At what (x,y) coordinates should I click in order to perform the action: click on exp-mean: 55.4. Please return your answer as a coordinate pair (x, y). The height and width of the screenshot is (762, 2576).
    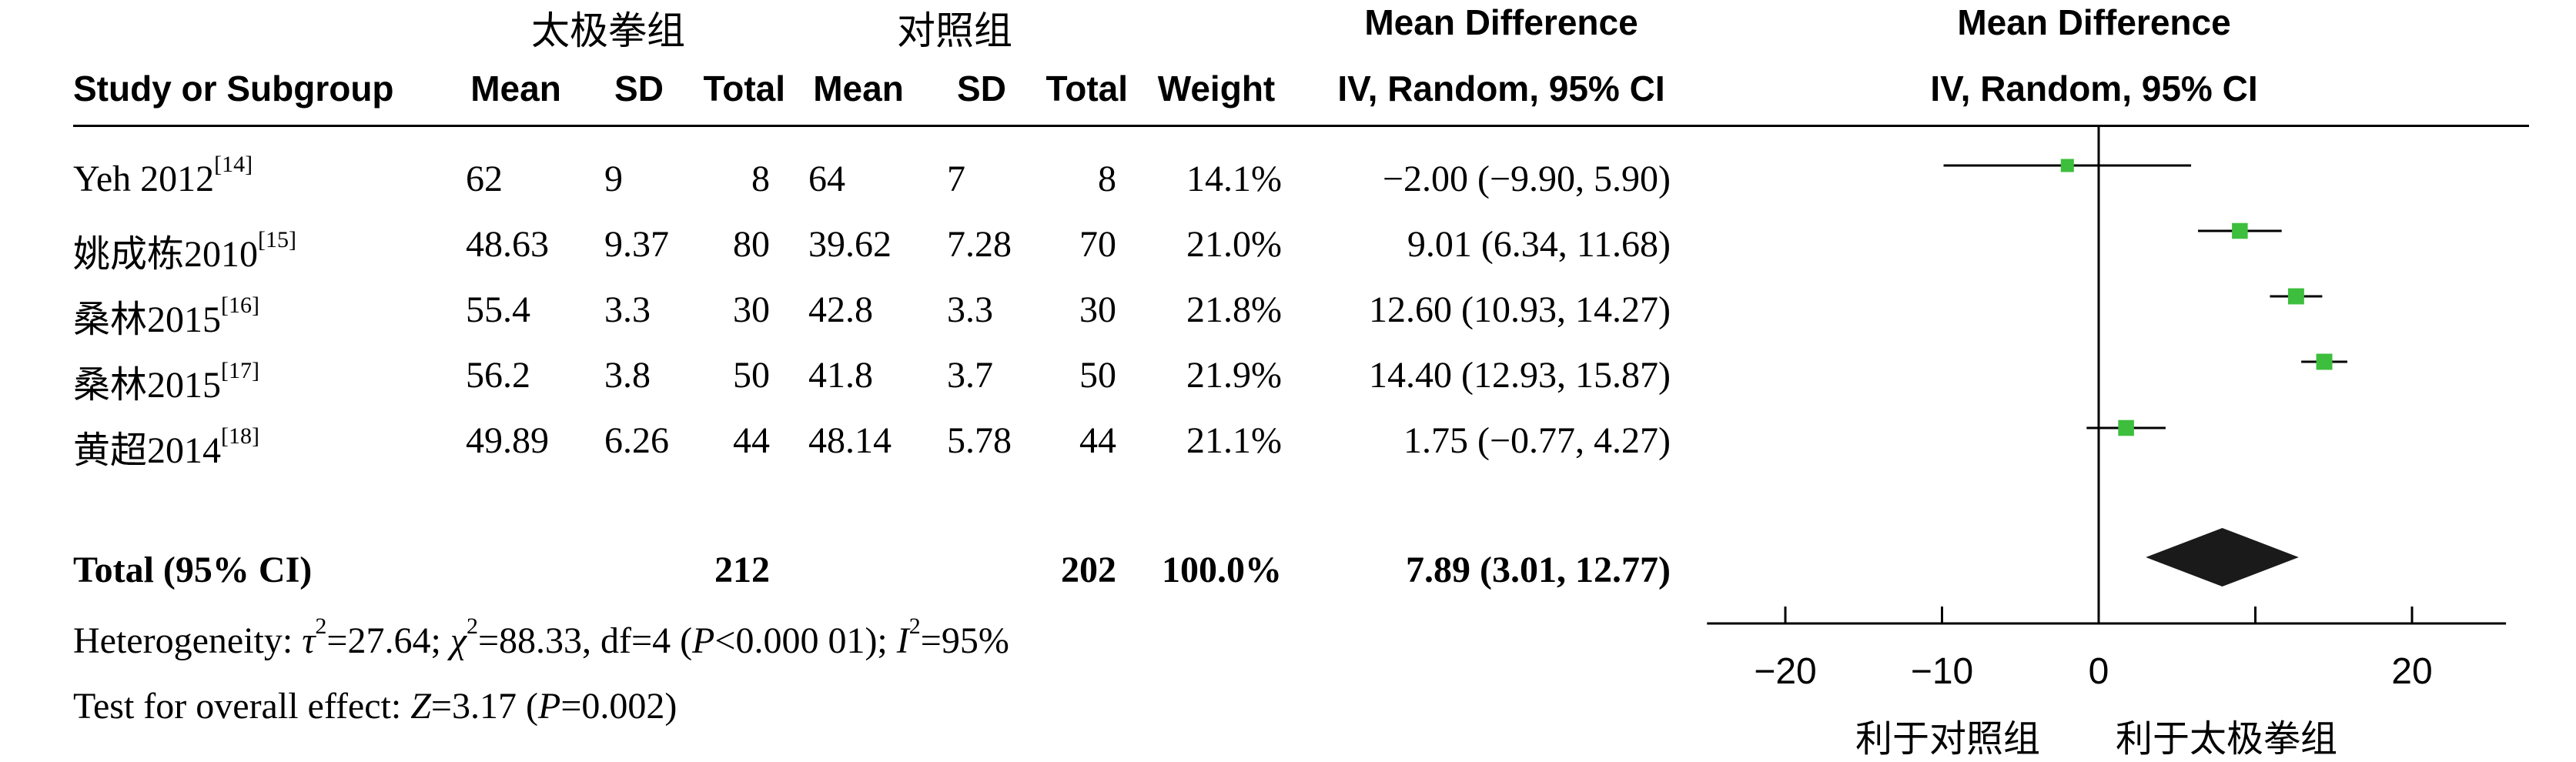
    Looking at the image, I should click on (498, 309).